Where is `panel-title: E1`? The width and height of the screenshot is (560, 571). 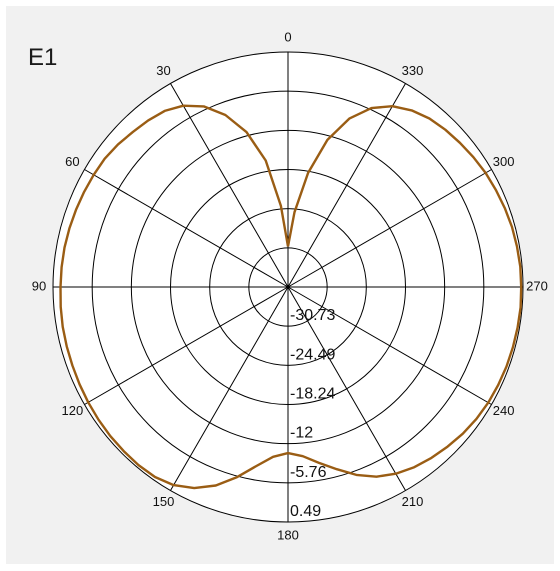 panel-title: E1 is located at coordinates (43, 57).